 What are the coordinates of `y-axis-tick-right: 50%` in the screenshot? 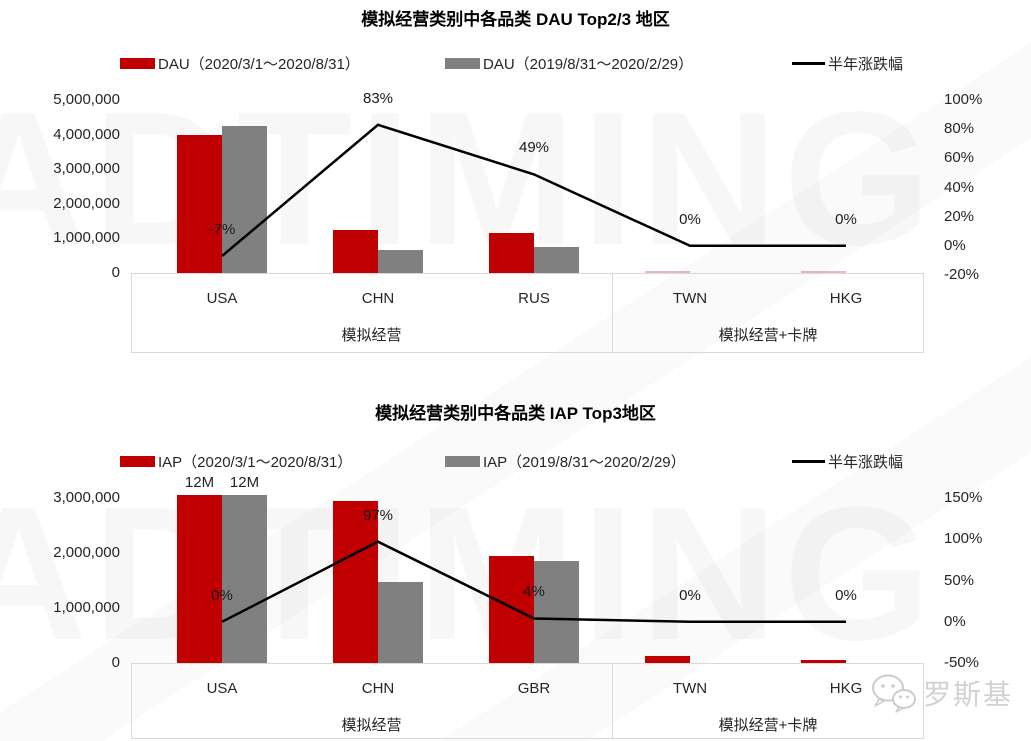 It's located at (959, 580).